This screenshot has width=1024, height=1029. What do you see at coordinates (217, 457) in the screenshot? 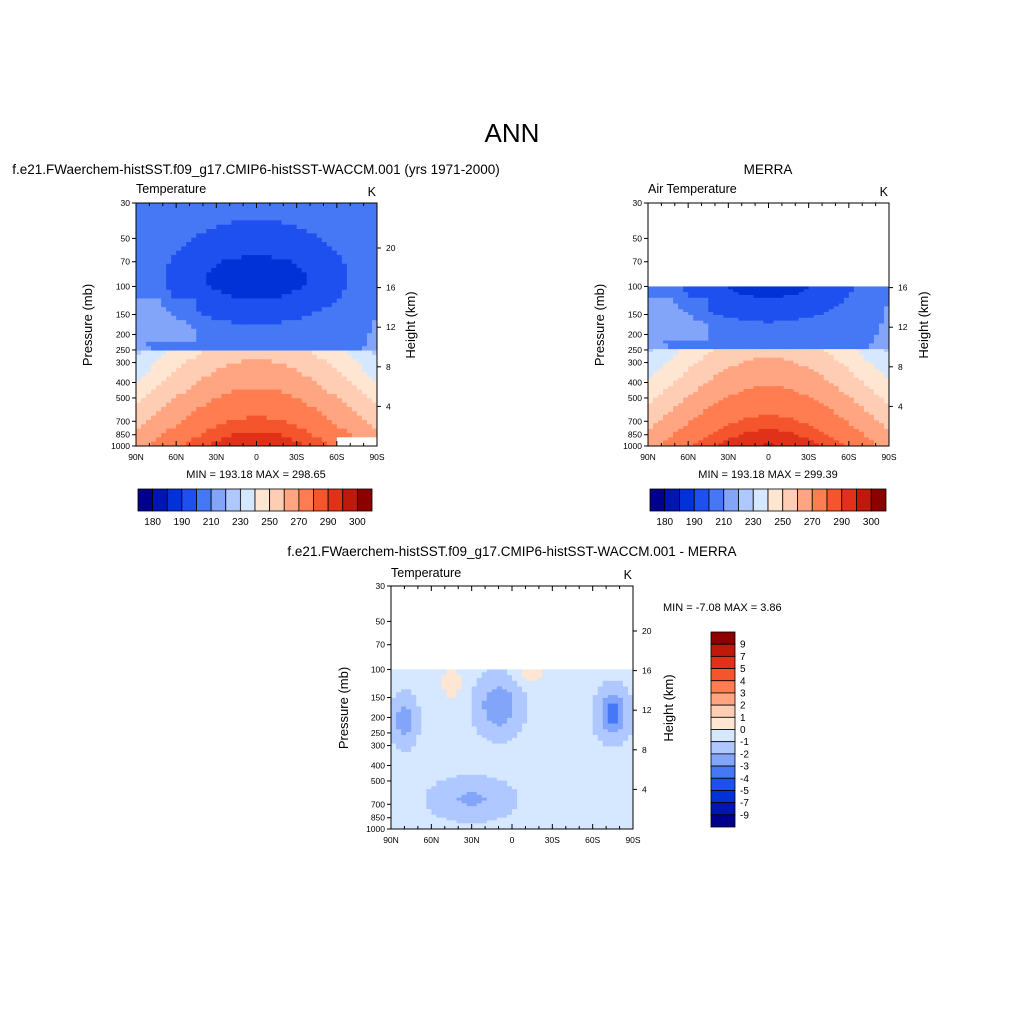
I see `x-tick-label: 30N` at bounding box center [217, 457].